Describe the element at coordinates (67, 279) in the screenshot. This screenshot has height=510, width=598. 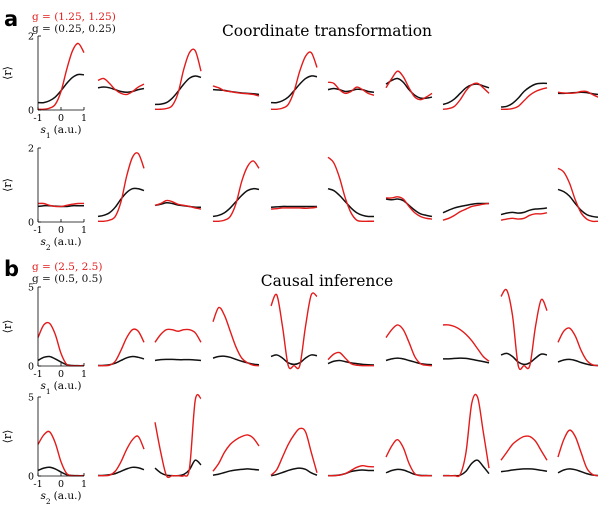
I see `legend-entry-black: g = (0.5, 0.5)` at that location.